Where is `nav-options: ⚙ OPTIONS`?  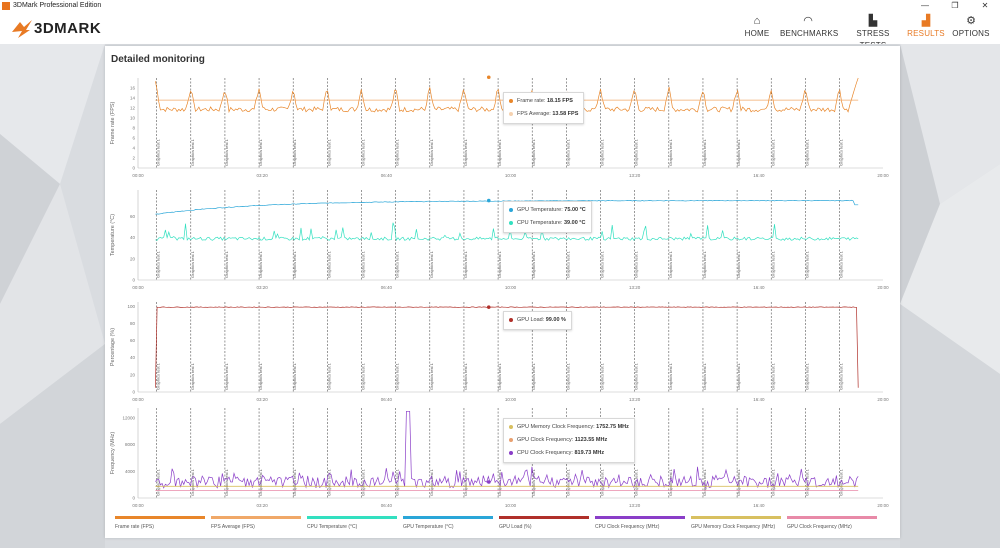 nav-options: ⚙ OPTIONS is located at coordinates (971, 28).